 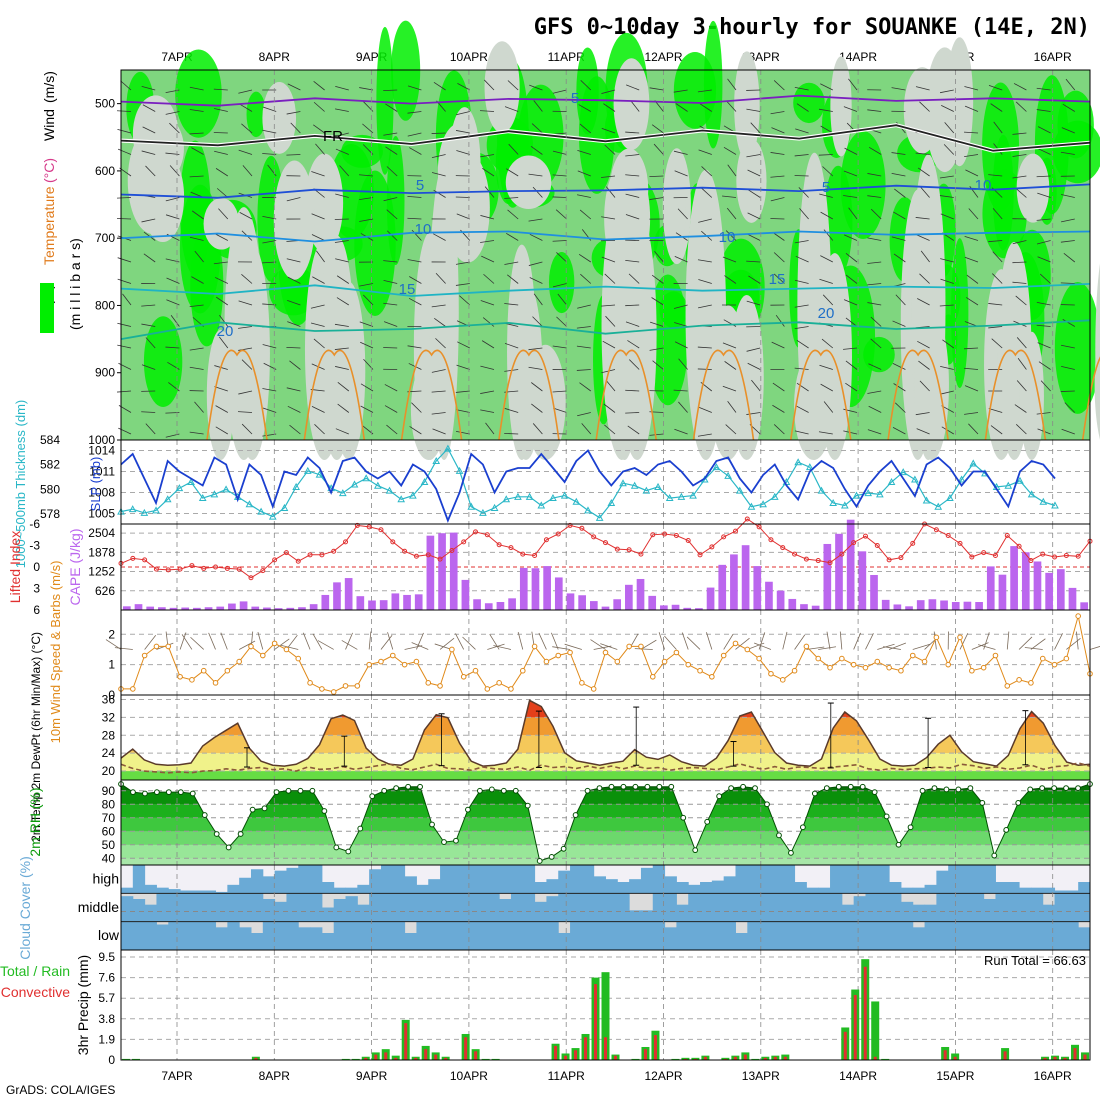 What do you see at coordinates (826, 313) in the screenshot?
I see `contour-label: 20` at bounding box center [826, 313].